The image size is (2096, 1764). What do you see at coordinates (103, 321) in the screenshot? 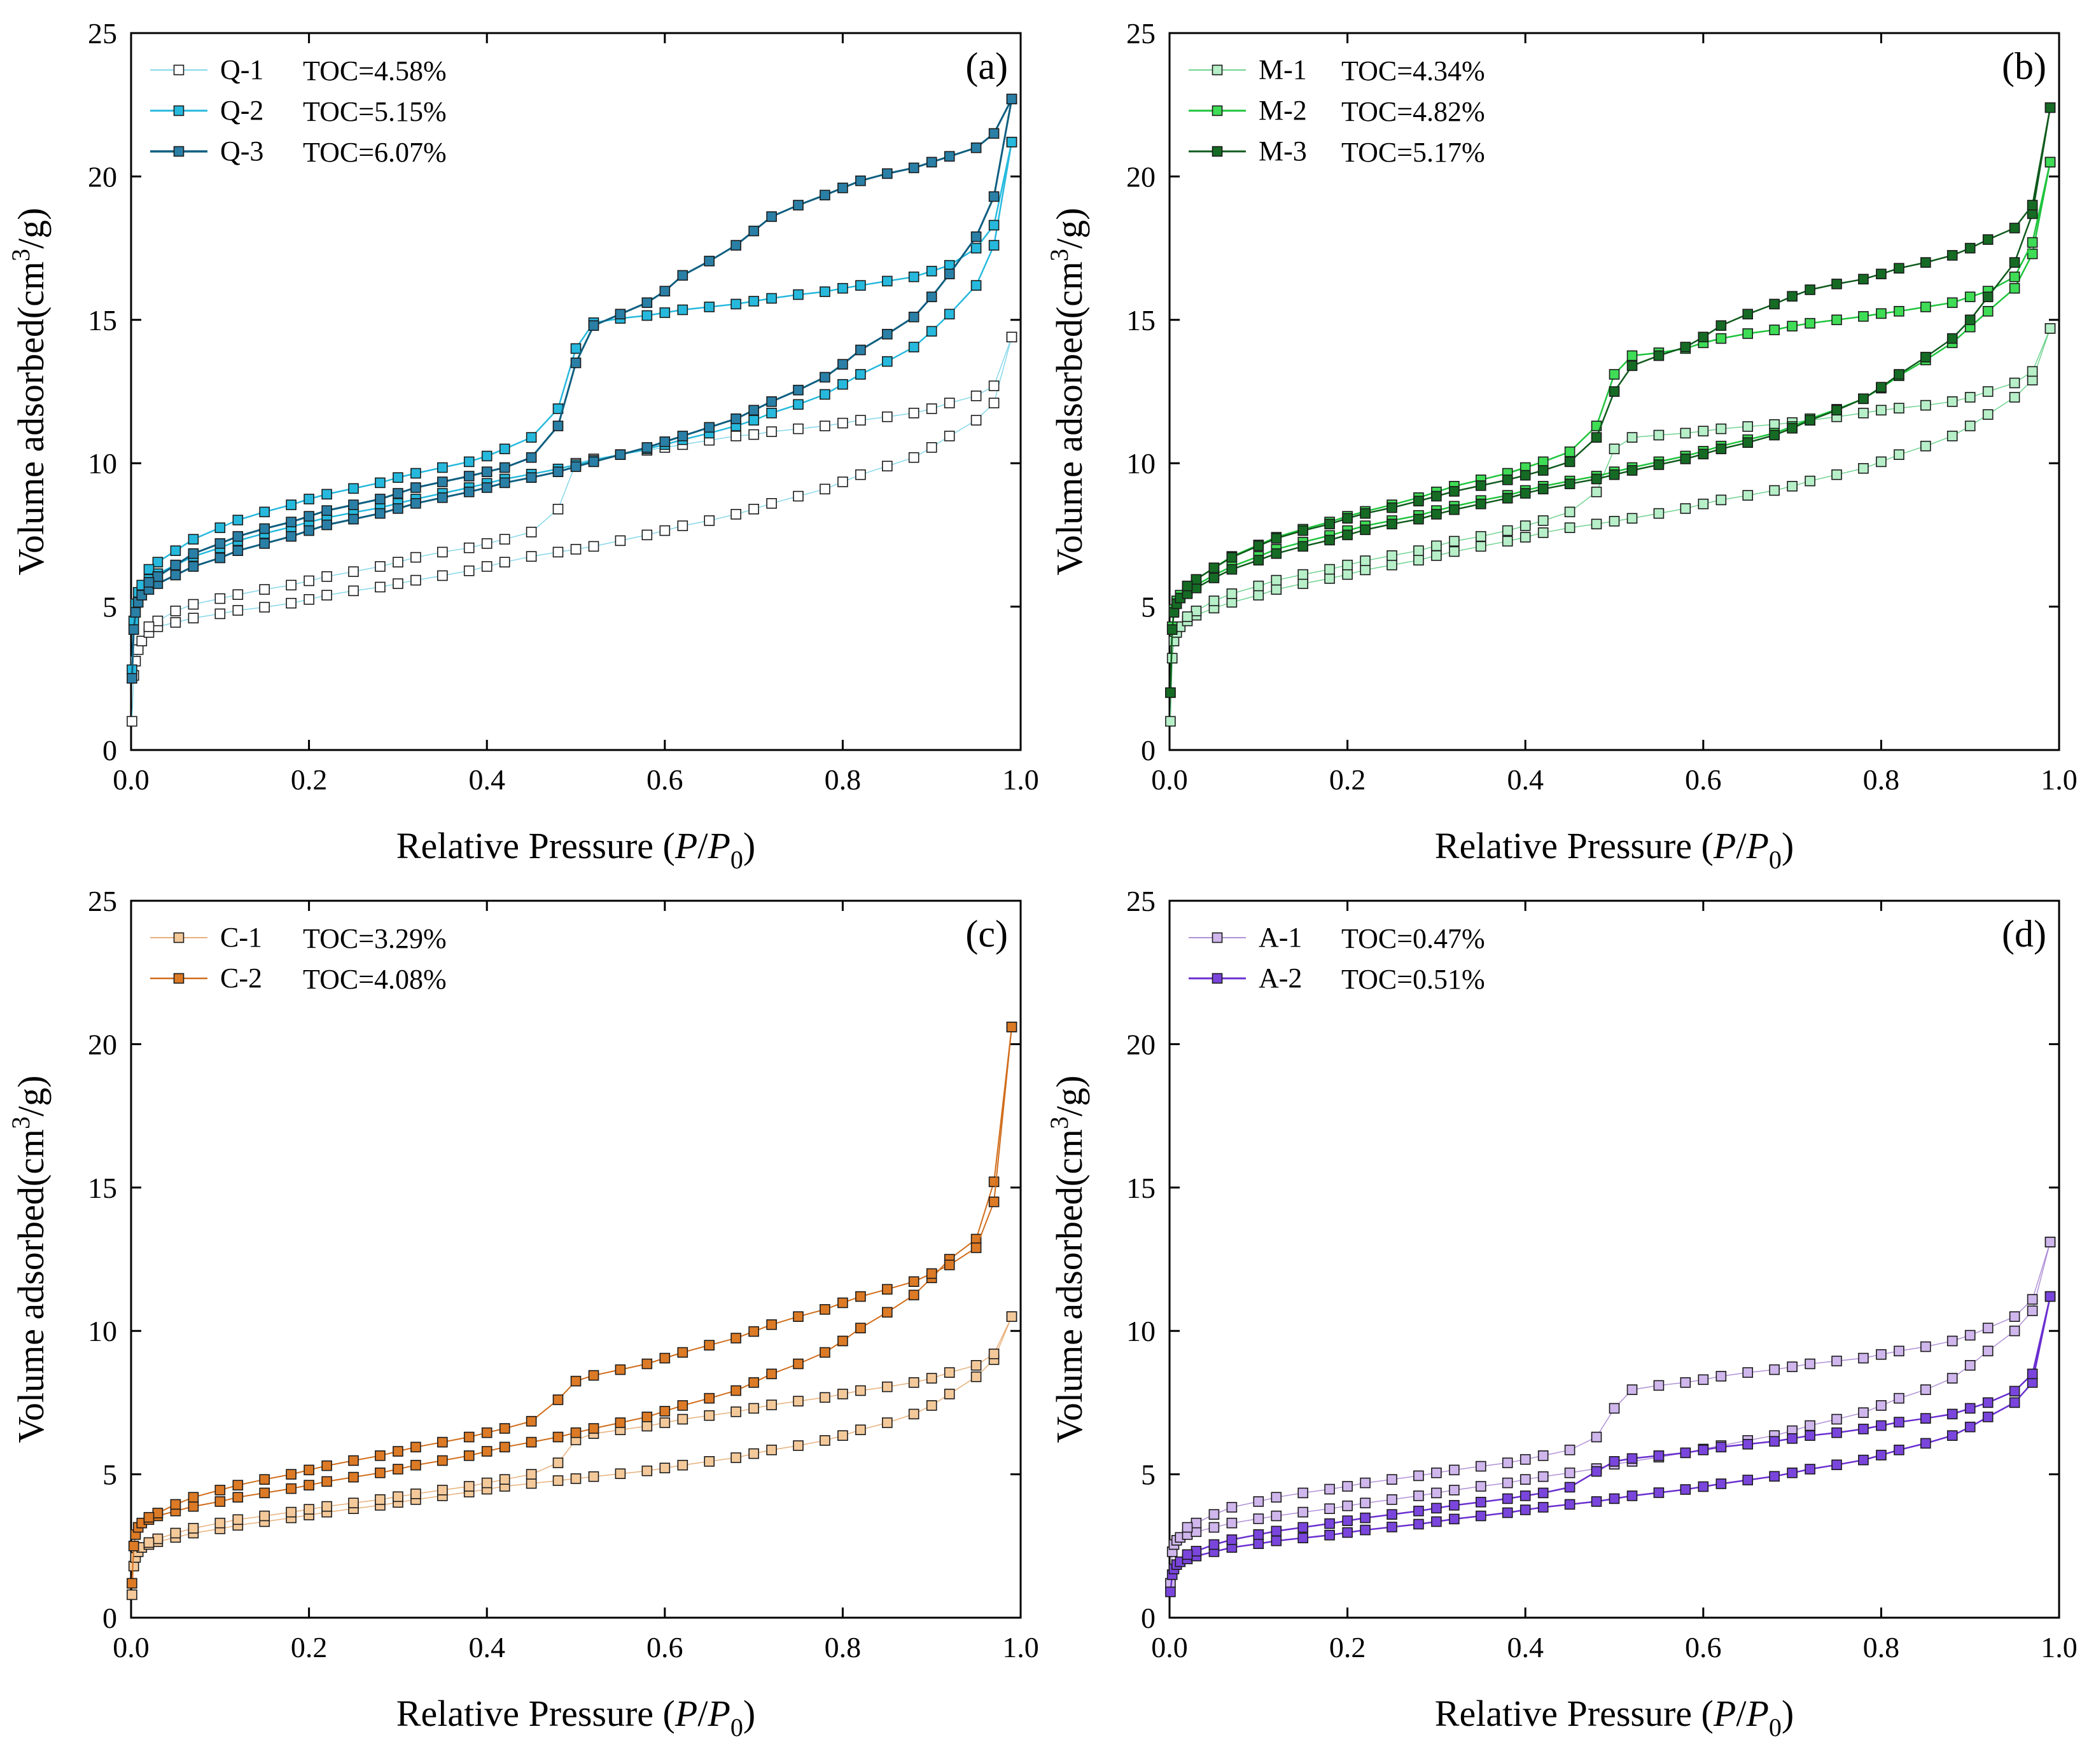
I see `y-tick-label: 15` at bounding box center [103, 321].